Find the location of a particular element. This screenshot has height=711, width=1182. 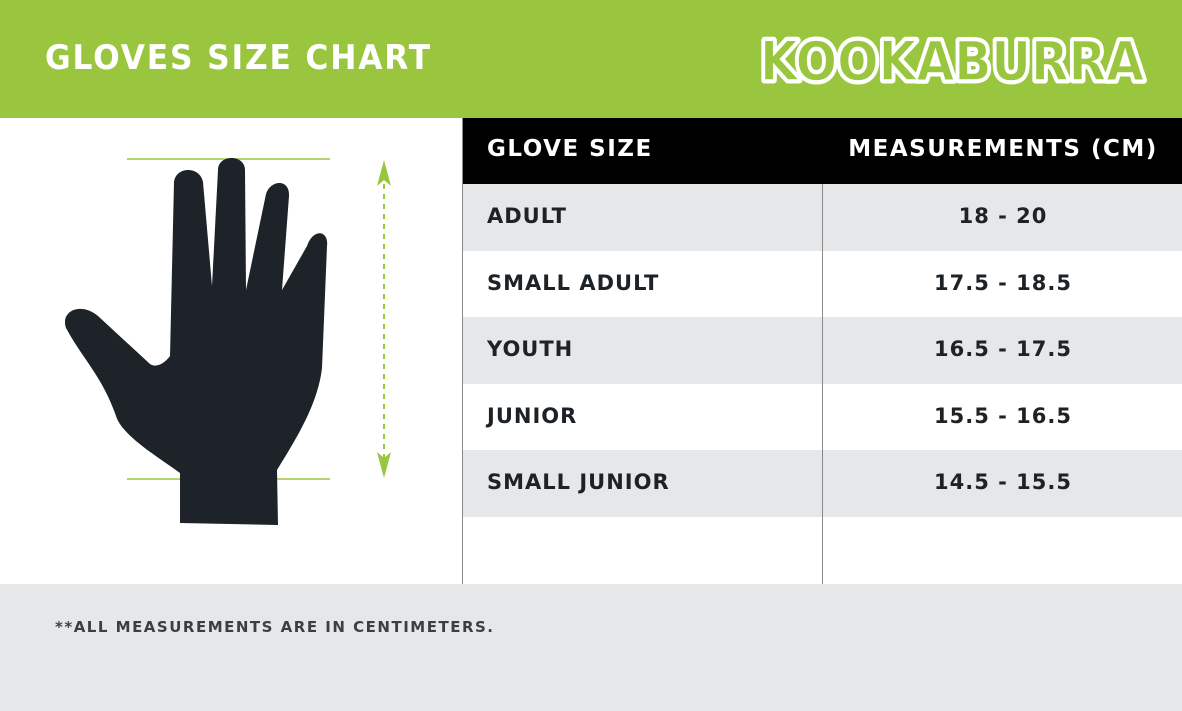

arrow-down-icon is located at coordinates (384, 465).